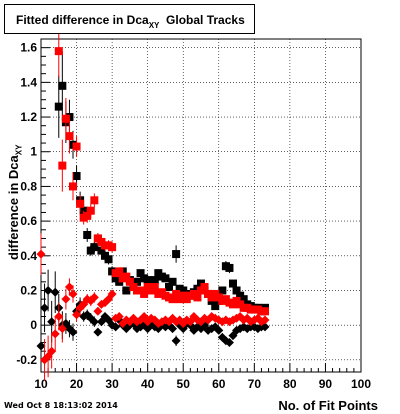 The height and width of the screenshot is (414, 400). I want to click on x-tick-label: 60, so click(219, 384).